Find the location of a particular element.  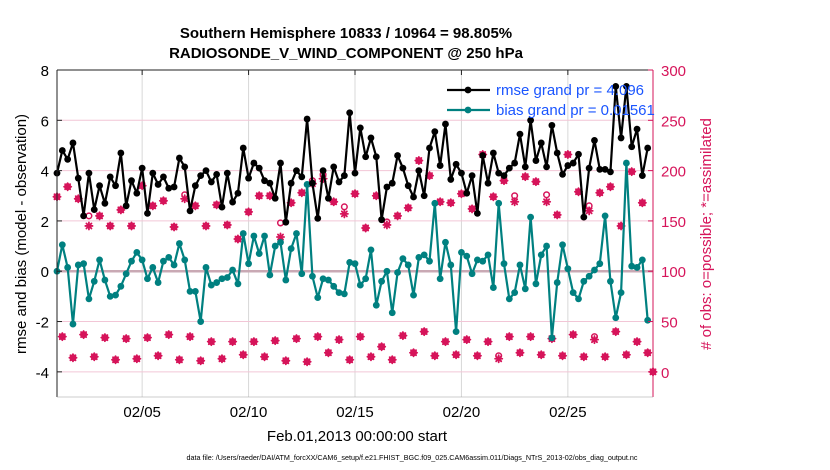

legend-entry: rmse grand pr = 4.096 is located at coordinates (570, 90).